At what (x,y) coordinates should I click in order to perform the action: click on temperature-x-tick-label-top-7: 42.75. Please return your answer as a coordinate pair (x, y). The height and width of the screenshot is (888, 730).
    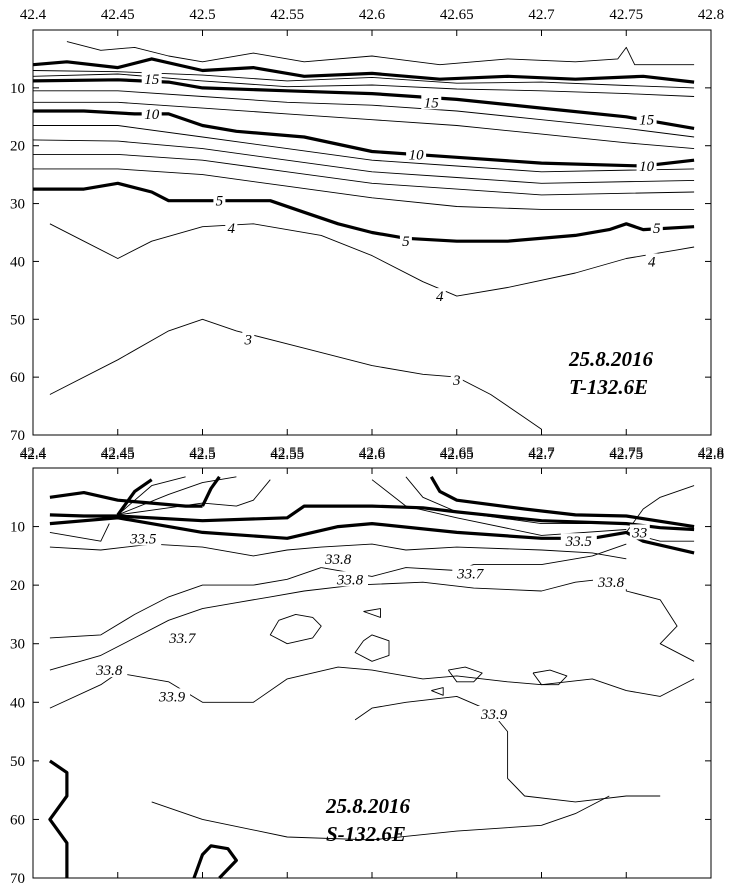
    Looking at the image, I should click on (626, 15).